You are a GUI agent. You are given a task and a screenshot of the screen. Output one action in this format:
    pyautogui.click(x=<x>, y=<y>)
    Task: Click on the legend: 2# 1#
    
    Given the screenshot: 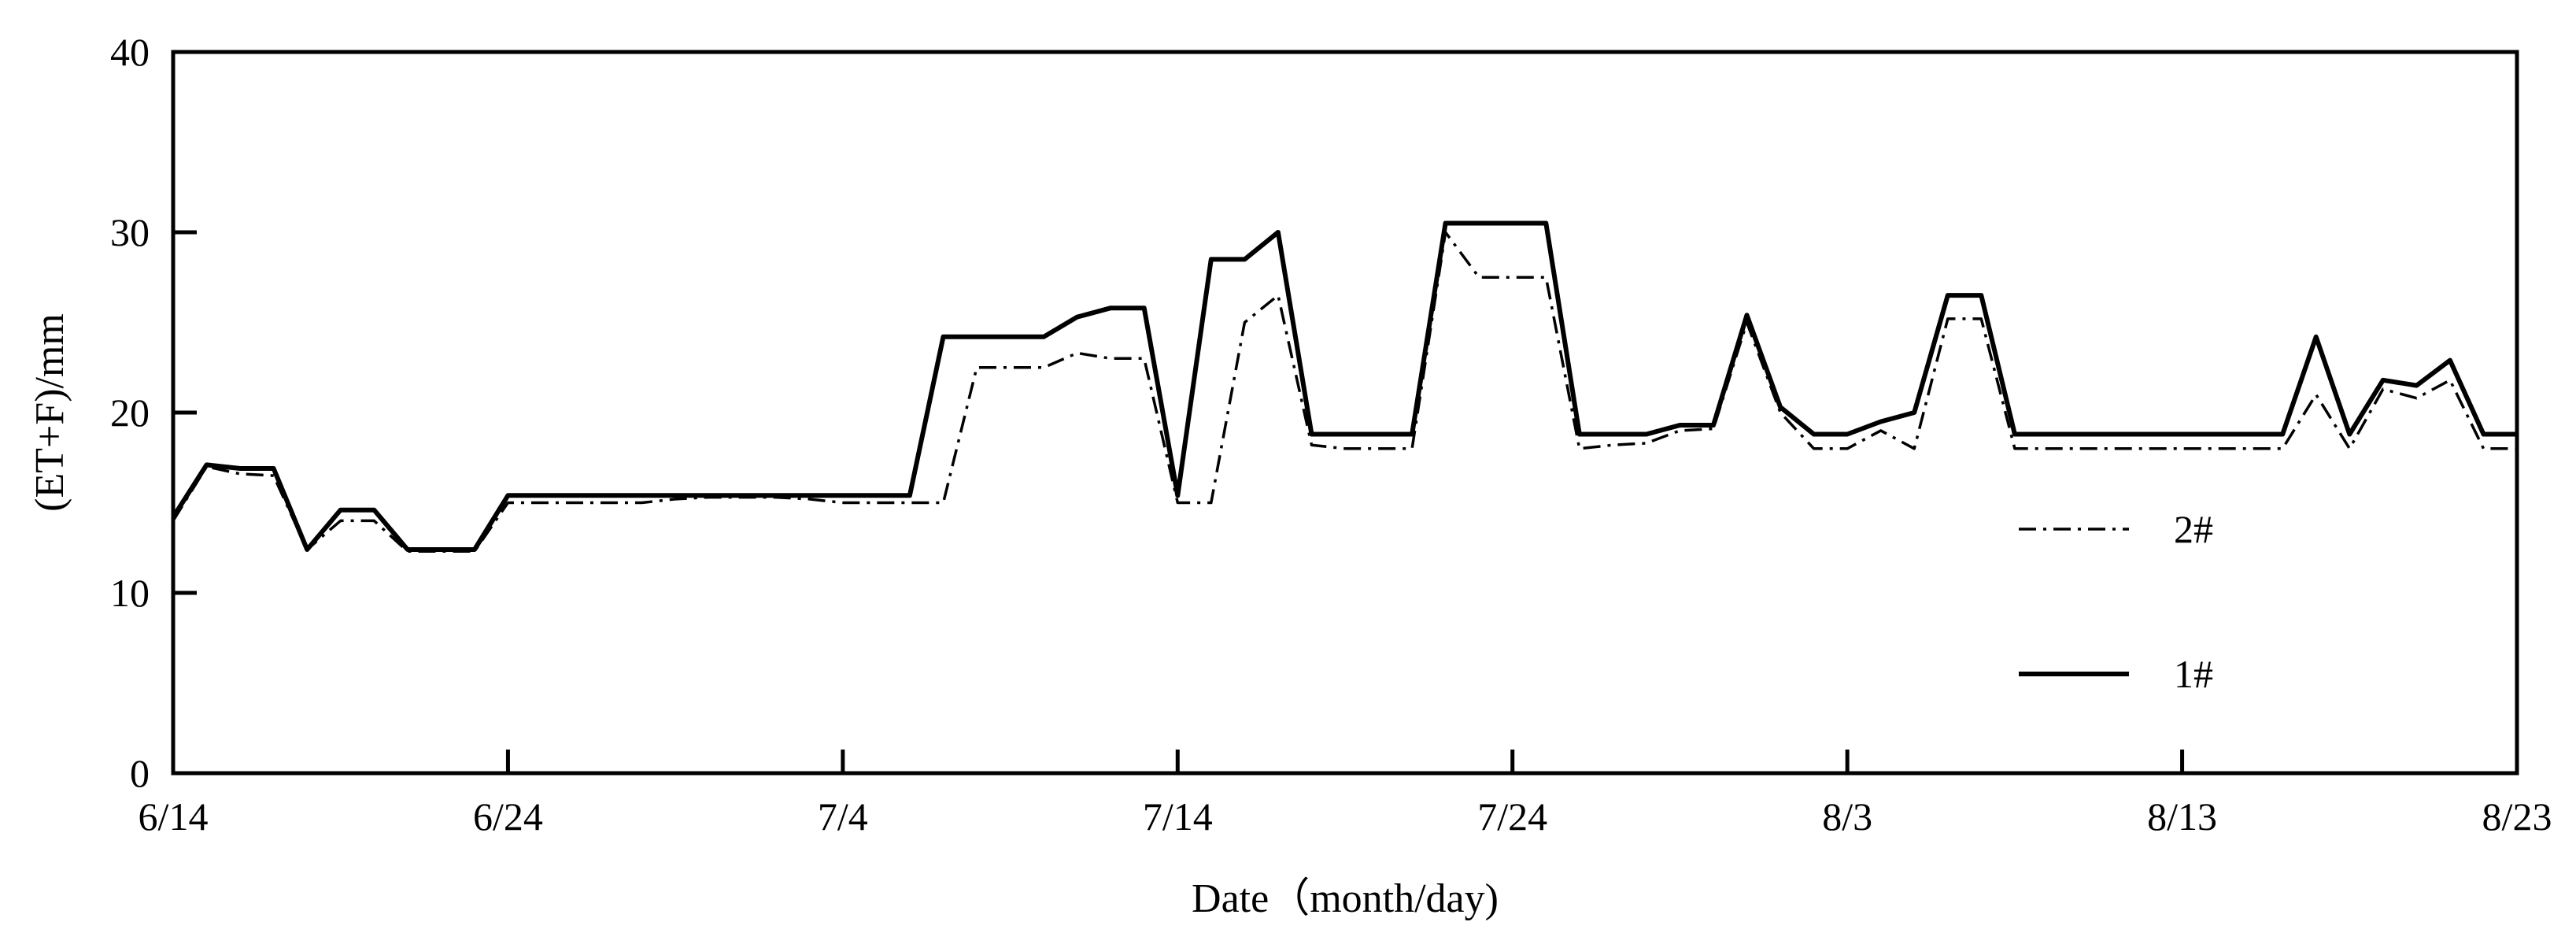 What is the action you would take?
    pyautogui.click(x=2116, y=601)
    